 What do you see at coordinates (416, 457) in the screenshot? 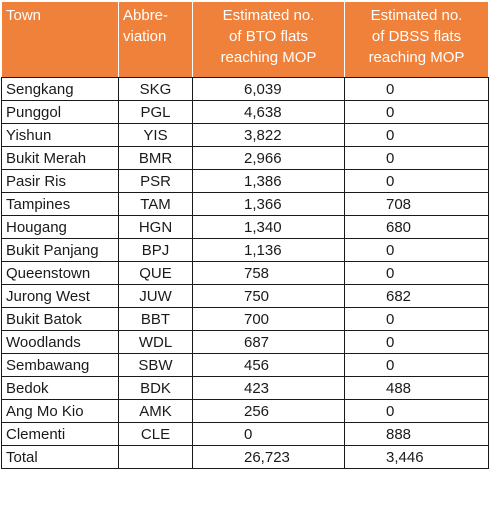
I see `dbss-flats-cell: 3,446` at bounding box center [416, 457].